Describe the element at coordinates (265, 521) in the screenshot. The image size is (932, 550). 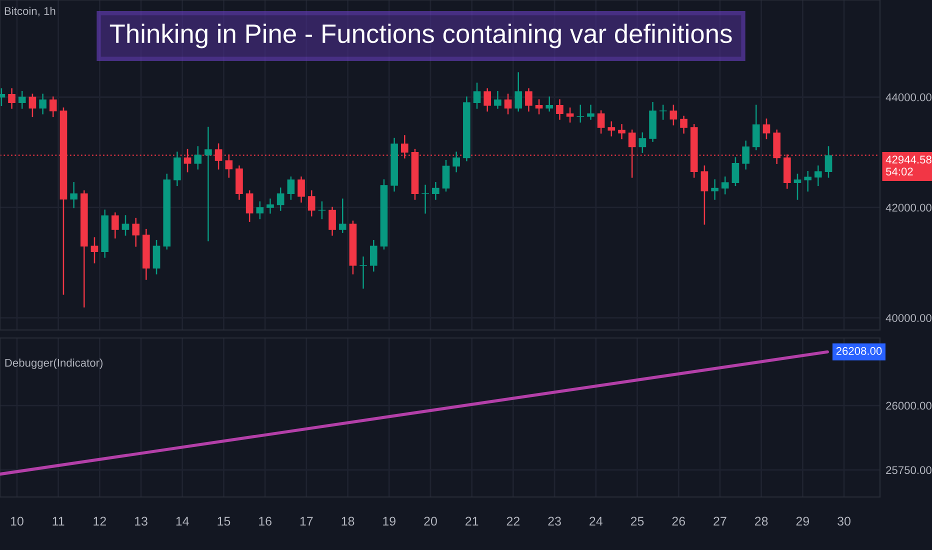
I see `x-tick-label: 16` at that location.